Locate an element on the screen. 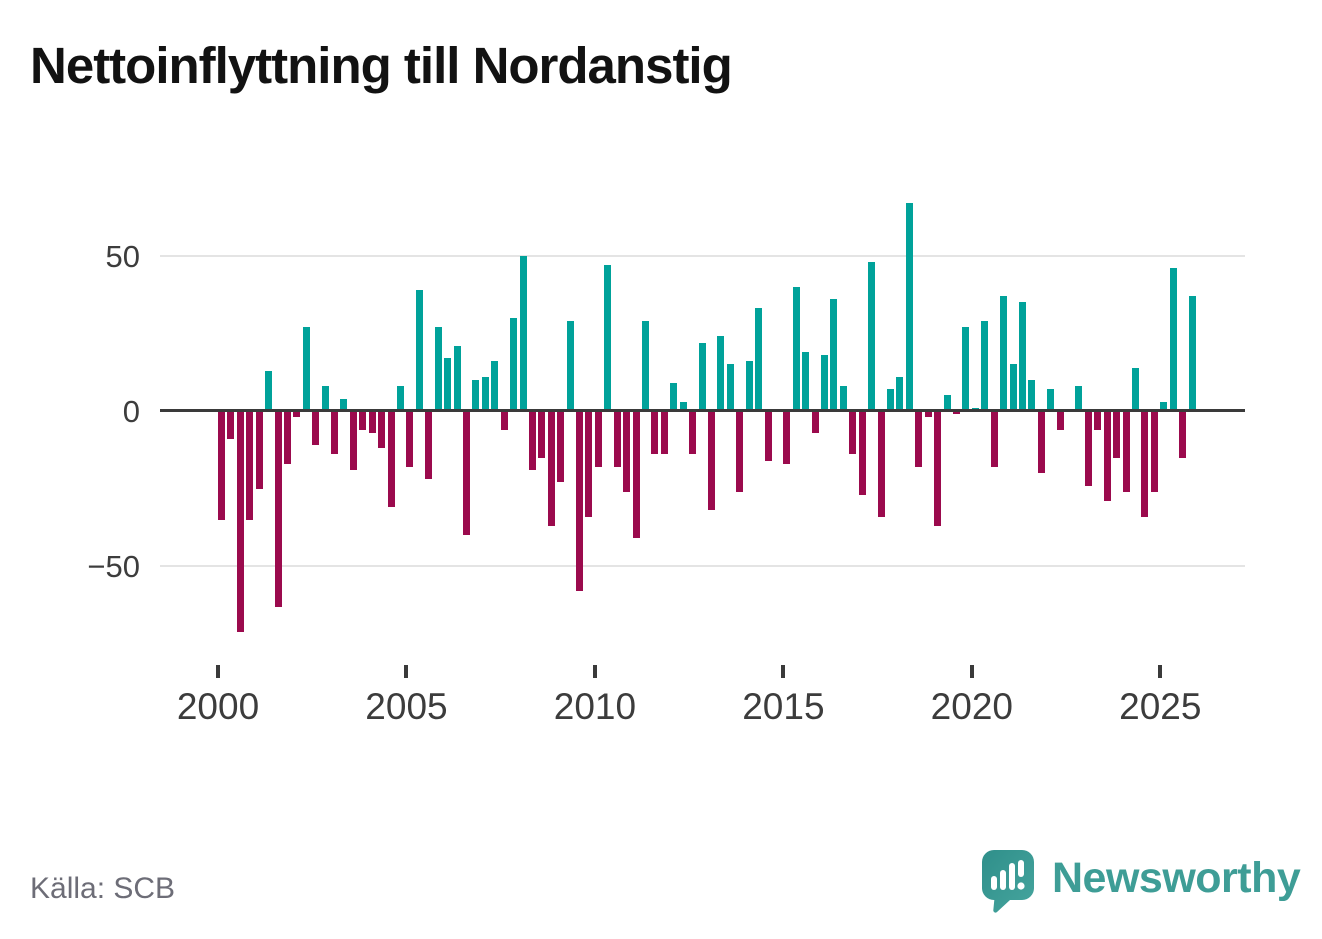  x-axis-label: 2025 is located at coordinates (1160, 706).